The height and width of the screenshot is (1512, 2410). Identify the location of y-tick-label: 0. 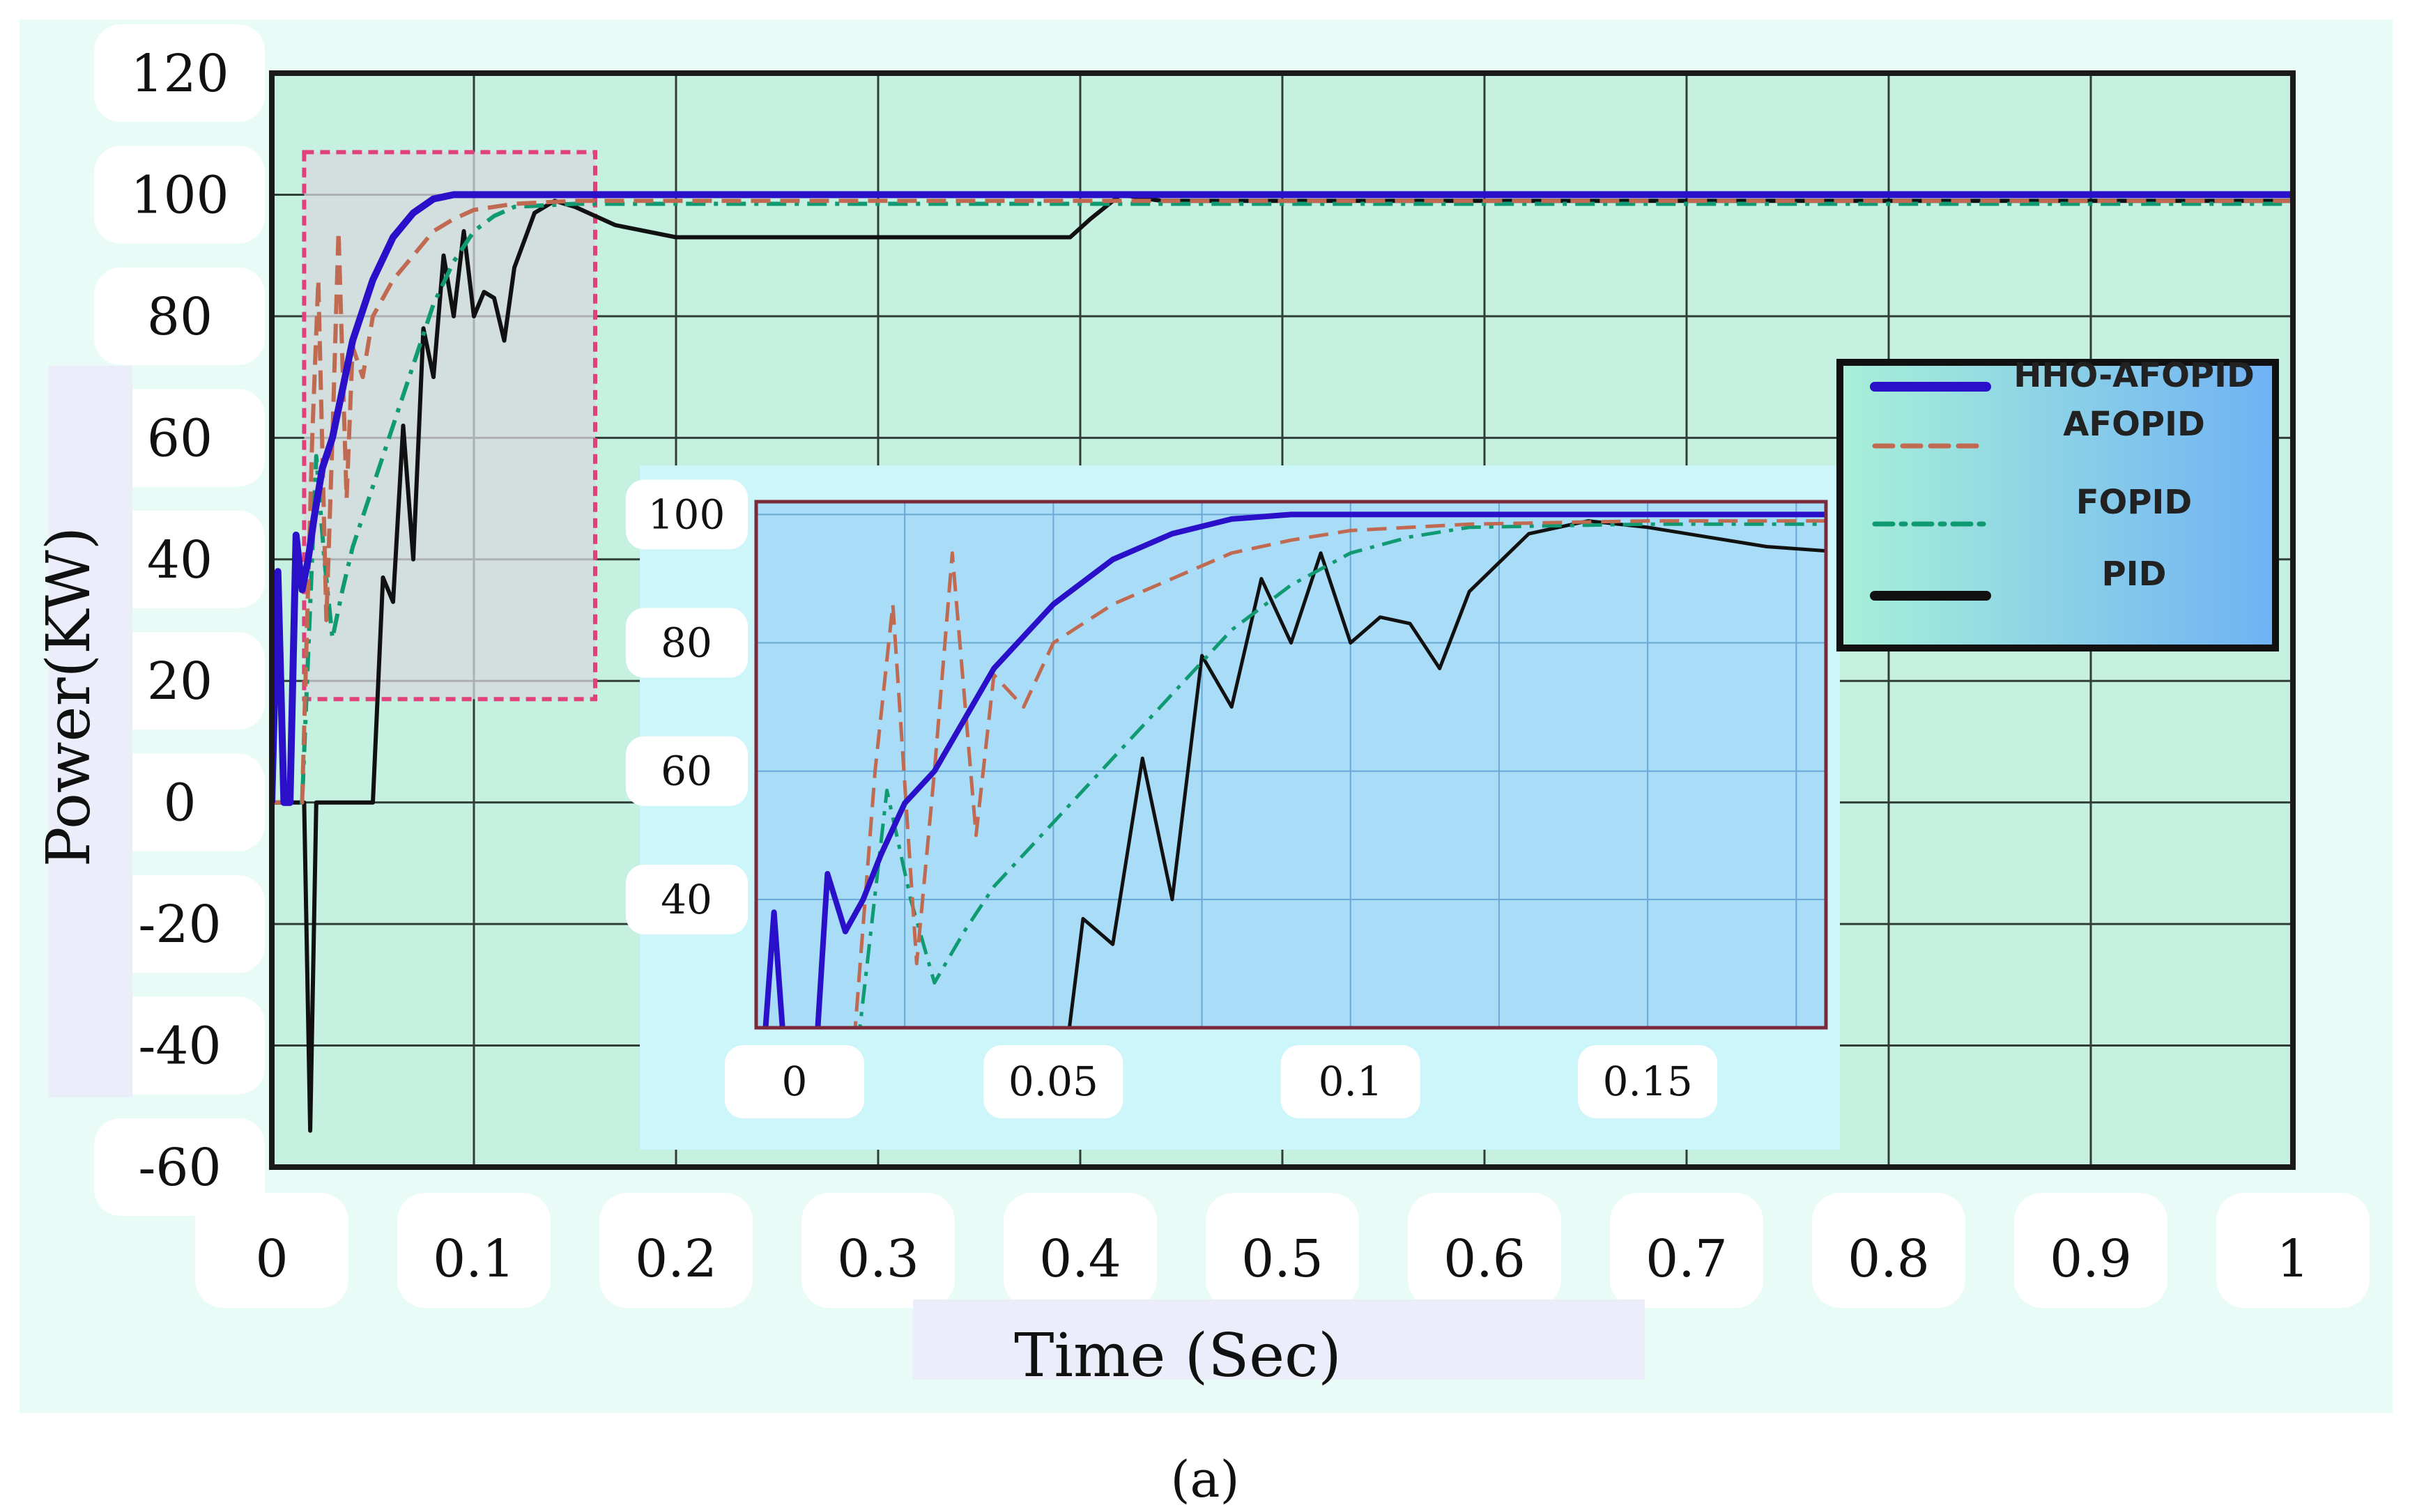
(180, 803).